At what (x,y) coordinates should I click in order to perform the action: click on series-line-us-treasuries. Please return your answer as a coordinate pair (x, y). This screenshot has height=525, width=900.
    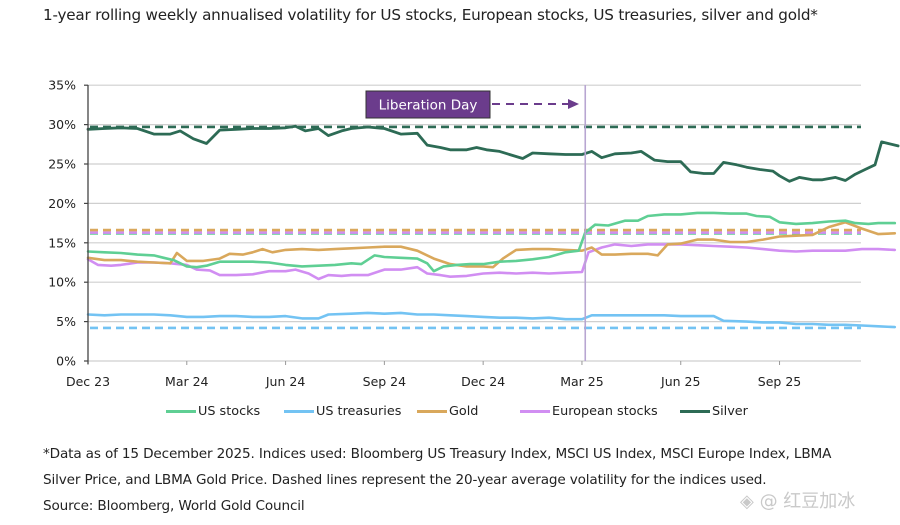
    Looking at the image, I should click on (491, 320).